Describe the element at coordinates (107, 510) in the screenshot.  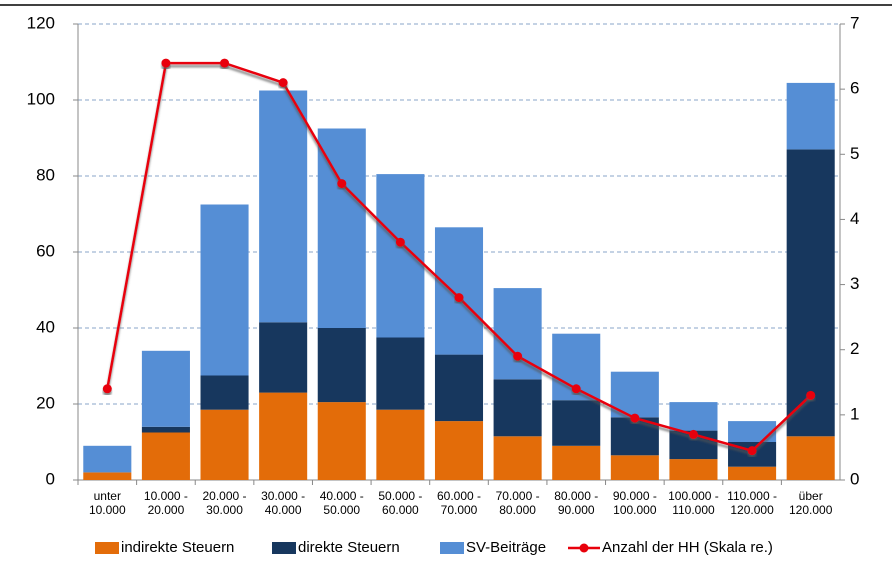
I see `x-tick-label: 10.000` at that location.